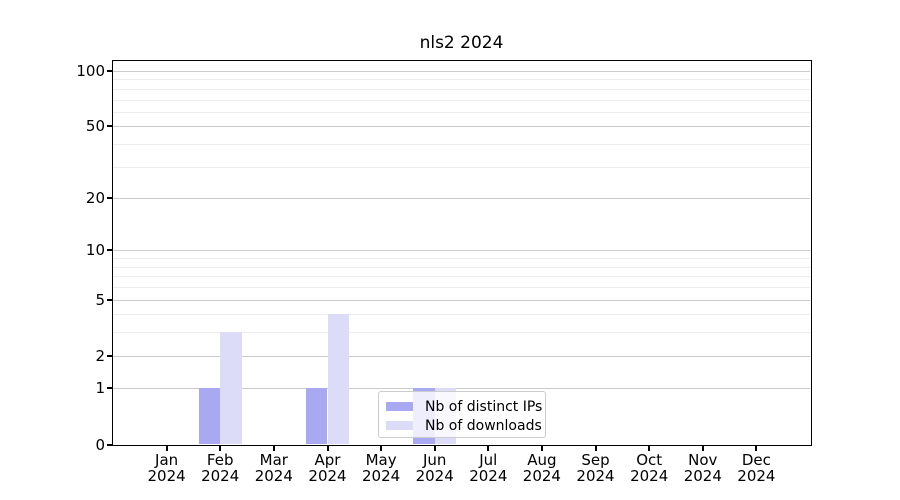 The height and width of the screenshot is (500, 900). What do you see at coordinates (95, 126) in the screenshot?
I see `y-tick-label-50: 50` at bounding box center [95, 126].